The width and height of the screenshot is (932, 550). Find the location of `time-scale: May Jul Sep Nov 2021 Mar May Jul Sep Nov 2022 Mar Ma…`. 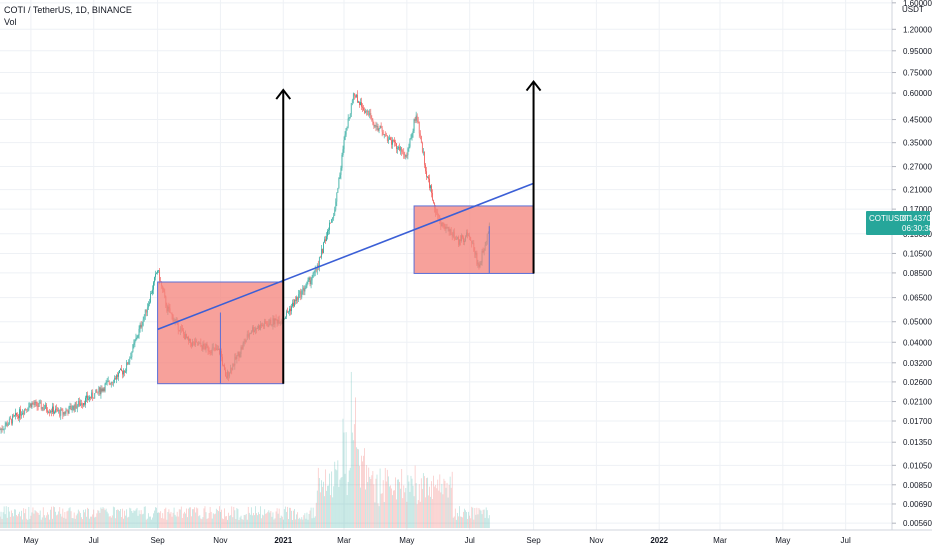

time-scale: May Jul Sep Nov 2021 Mar May Jul Sep Nov 2022 Mar Ma… is located at coordinates (437, 540).